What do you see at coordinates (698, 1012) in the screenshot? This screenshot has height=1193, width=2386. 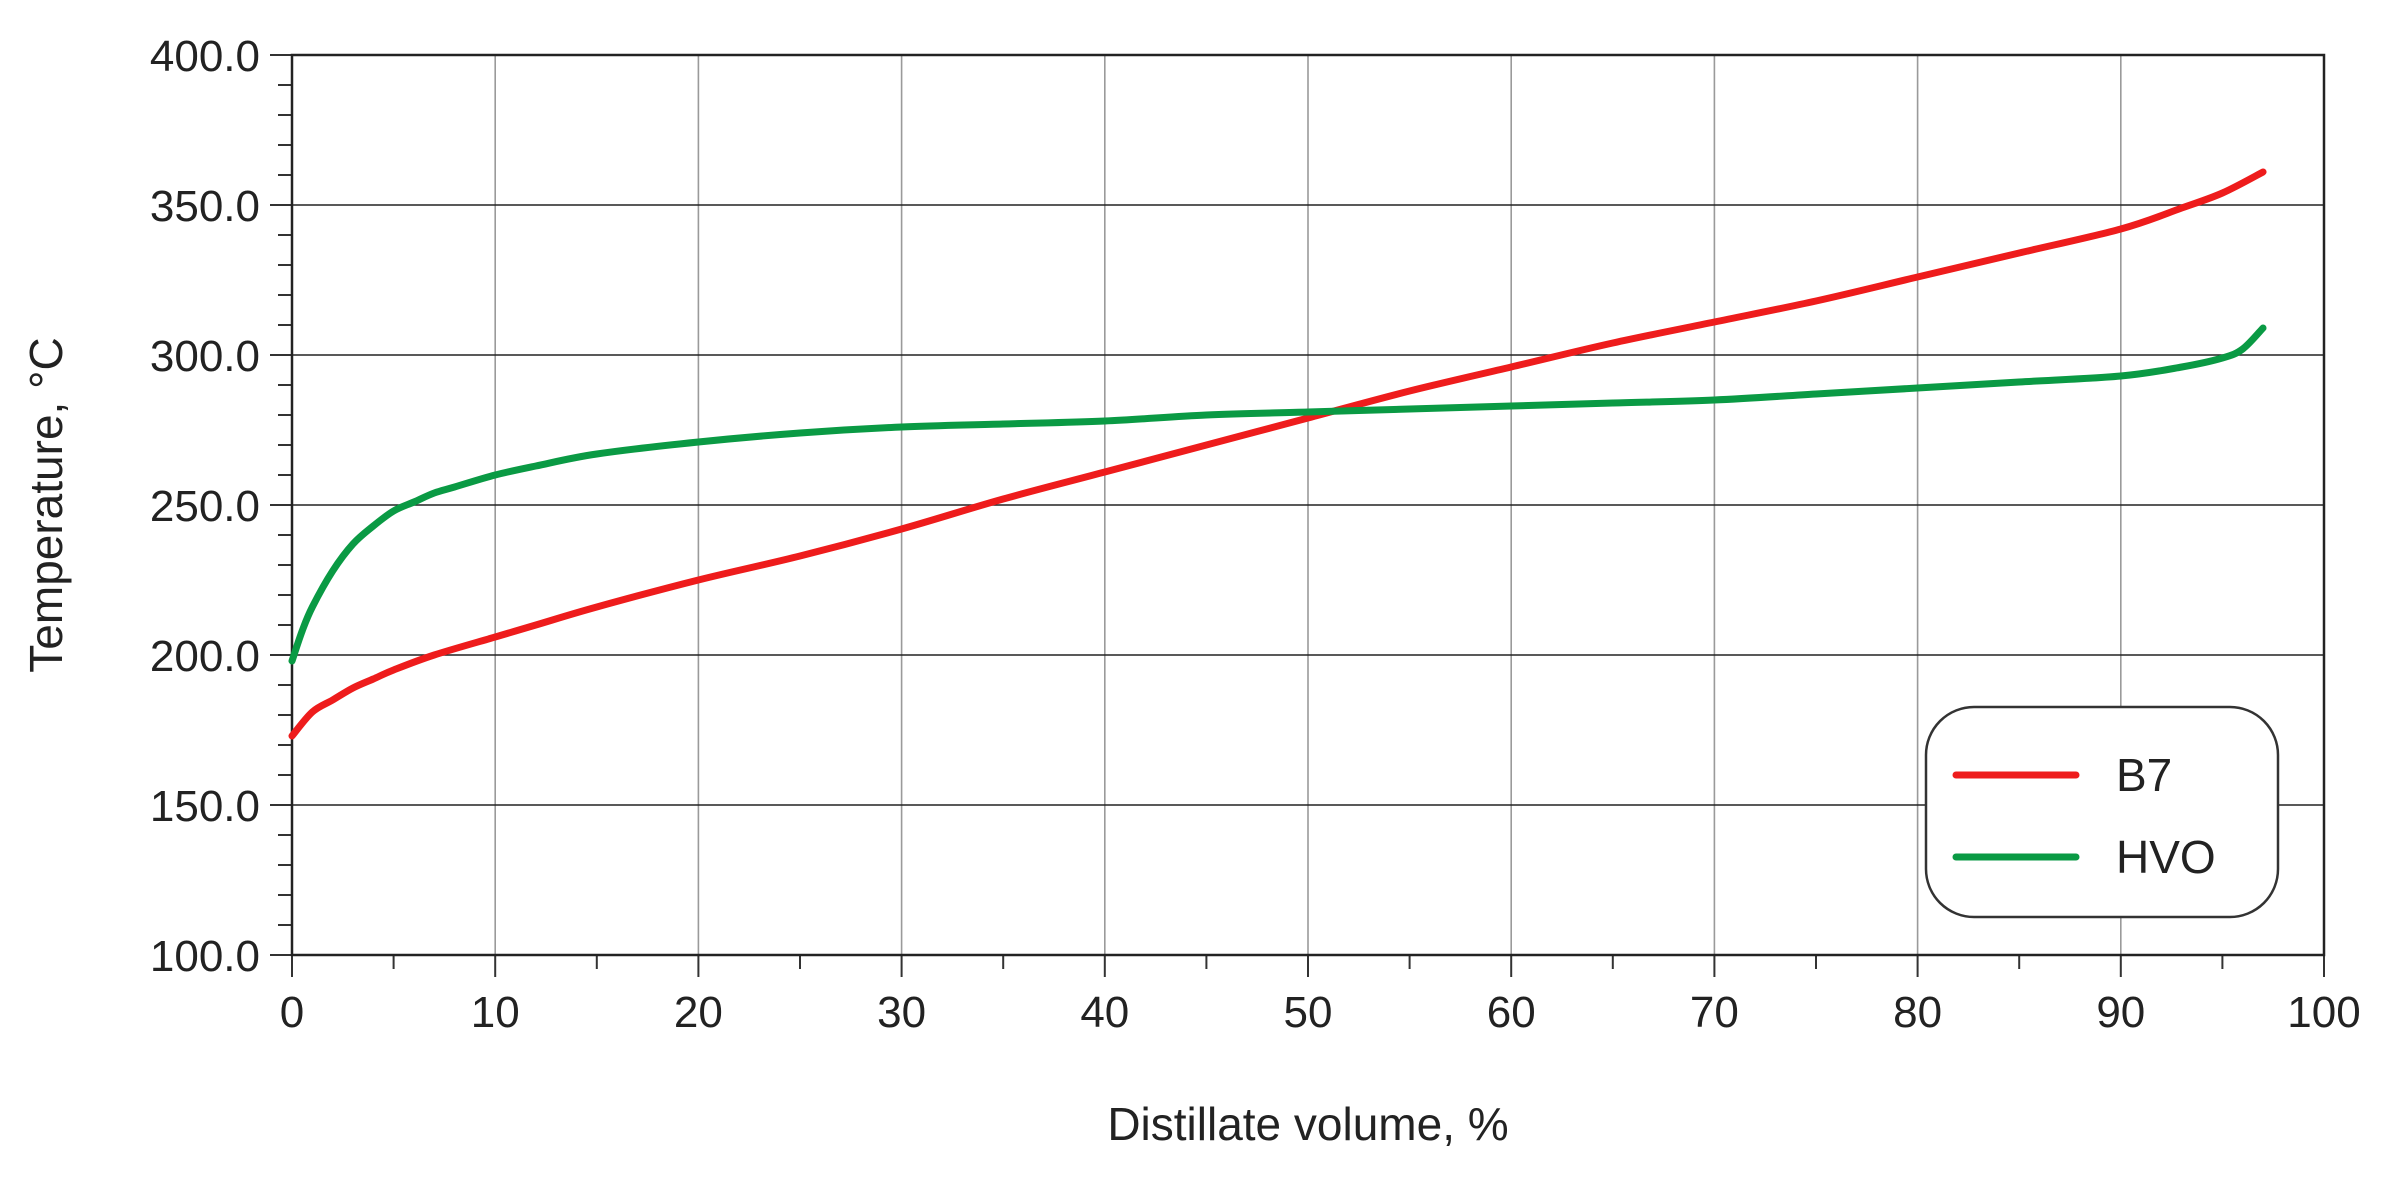 I see `x-tick-label: 20` at bounding box center [698, 1012].